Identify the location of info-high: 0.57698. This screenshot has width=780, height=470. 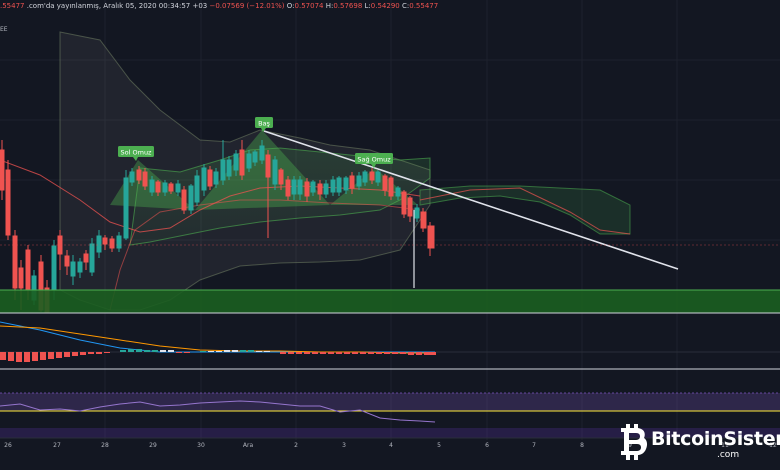
(348, 6).